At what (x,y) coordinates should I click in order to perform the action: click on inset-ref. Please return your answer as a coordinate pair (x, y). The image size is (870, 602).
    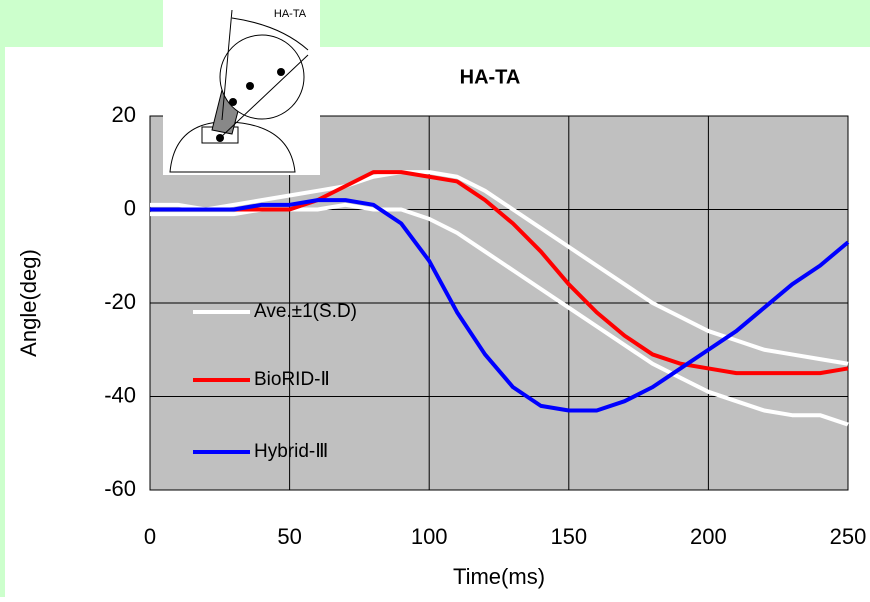
    Looking at the image, I should click on (227, 65).